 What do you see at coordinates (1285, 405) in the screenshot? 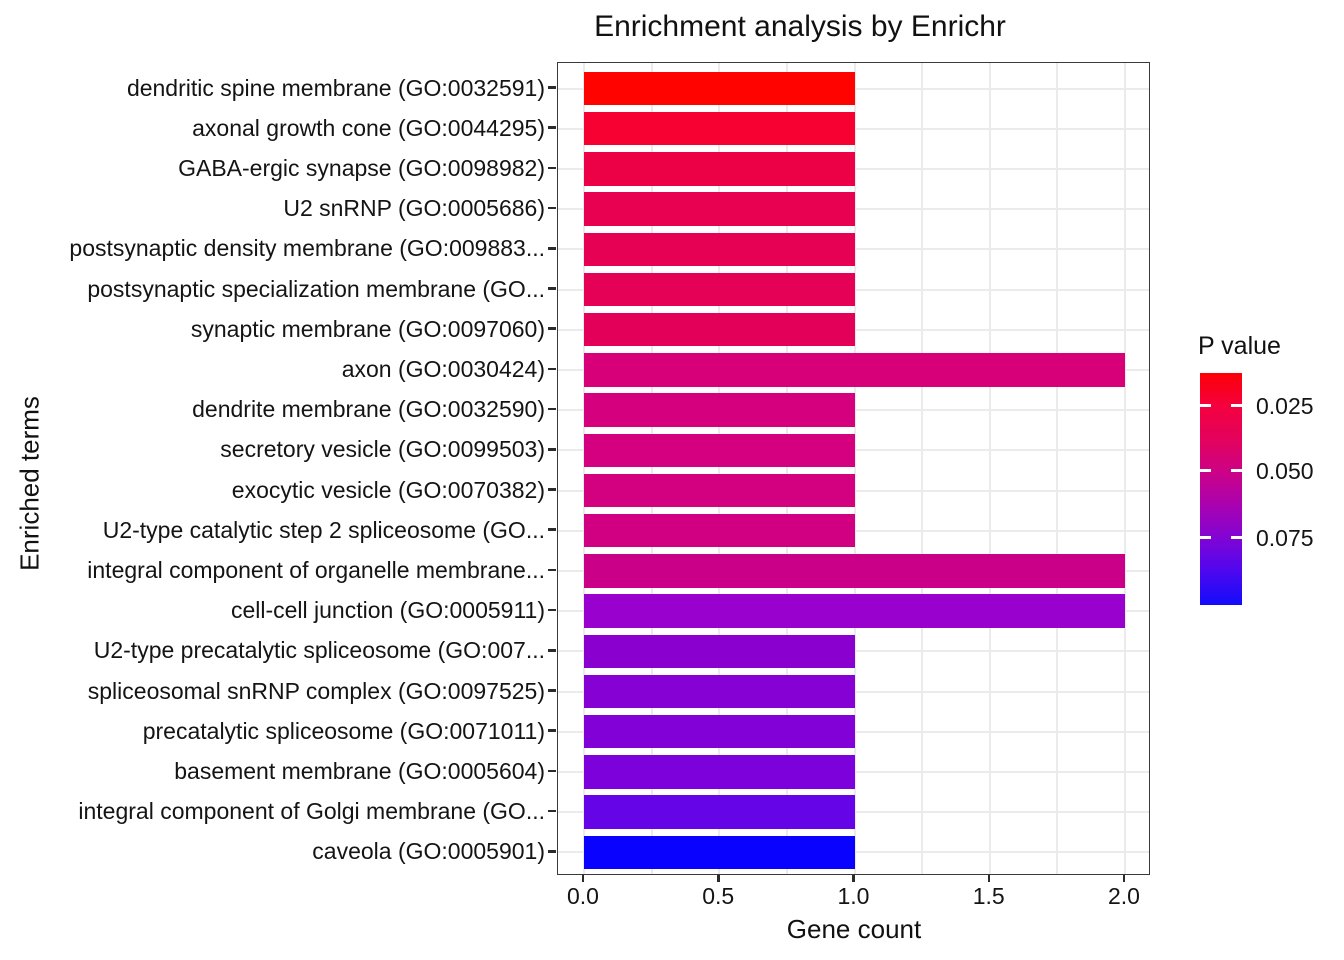
I see `legend-tick-label: 0.025` at bounding box center [1285, 405].